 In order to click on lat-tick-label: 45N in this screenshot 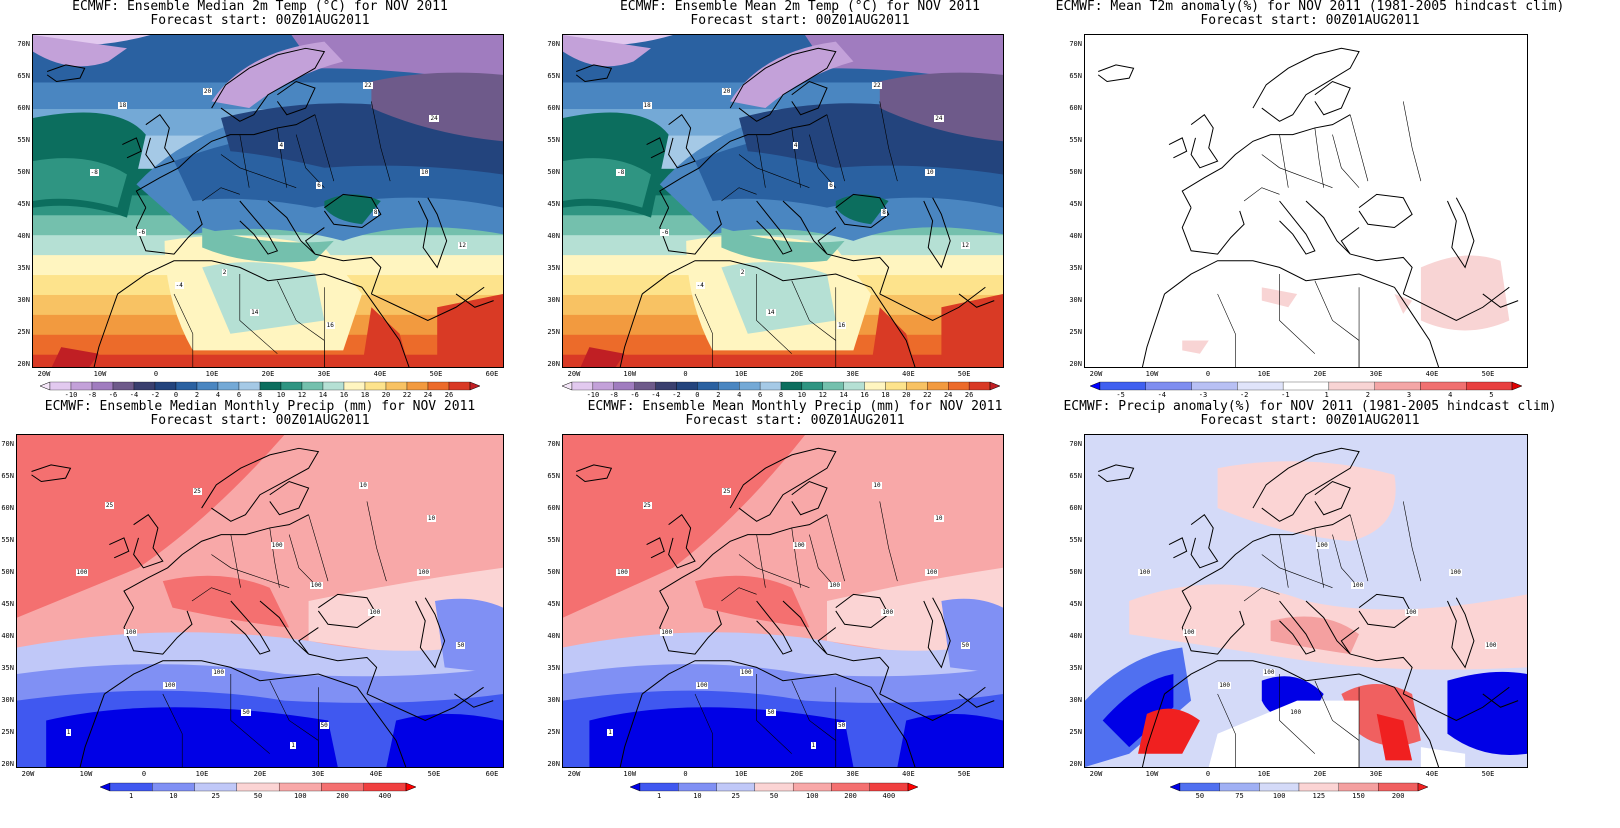, I will do `click(553, 204)`.